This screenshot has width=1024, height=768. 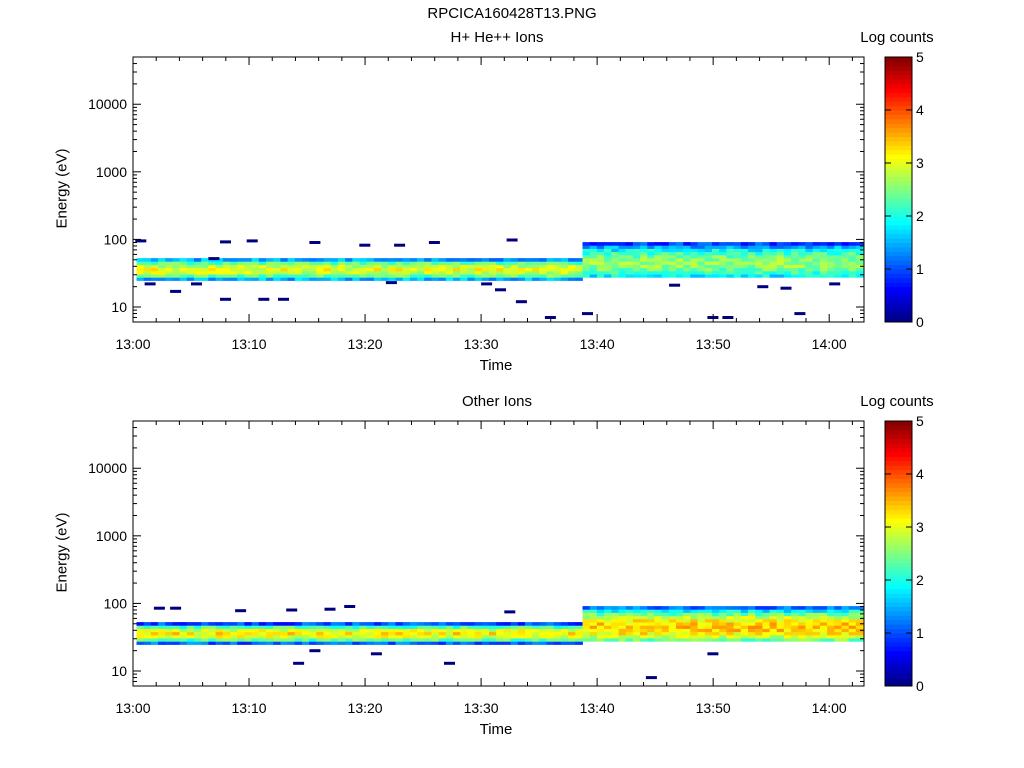 What do you see at coordinates (500, 290) in the screenshot?
I see `sparse-point` at bounding box center [500, 290].